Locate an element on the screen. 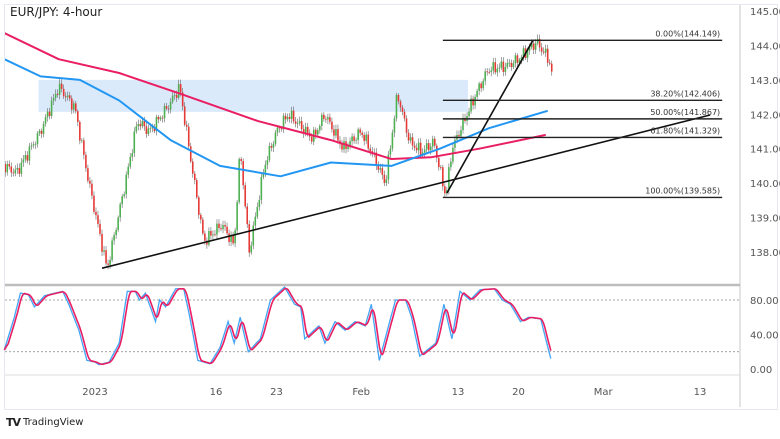  date-tick-label: 16 is located at coordinates (216, 392).